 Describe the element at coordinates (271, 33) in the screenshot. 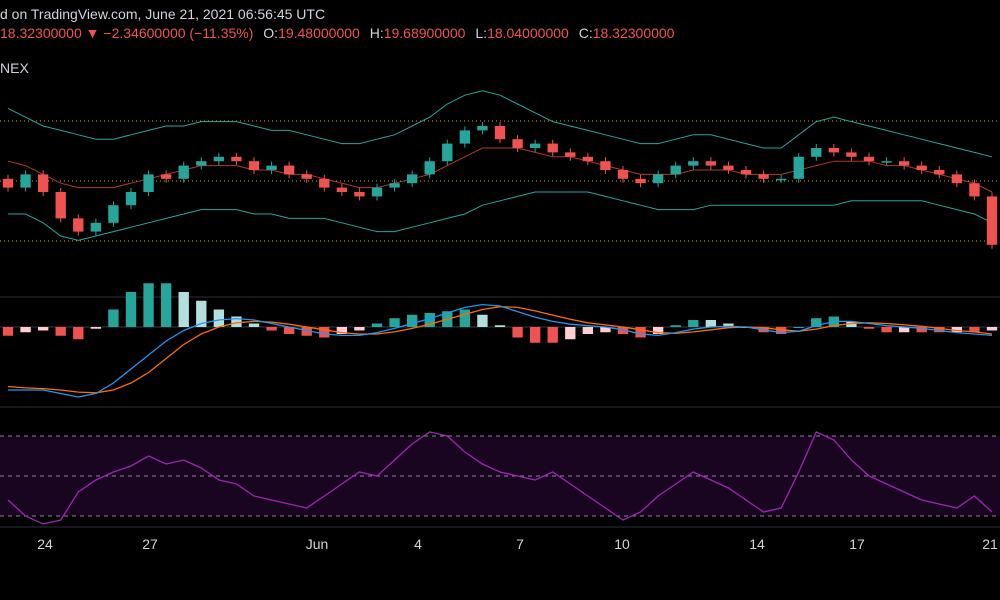

I see `open-label: O:` at that location.